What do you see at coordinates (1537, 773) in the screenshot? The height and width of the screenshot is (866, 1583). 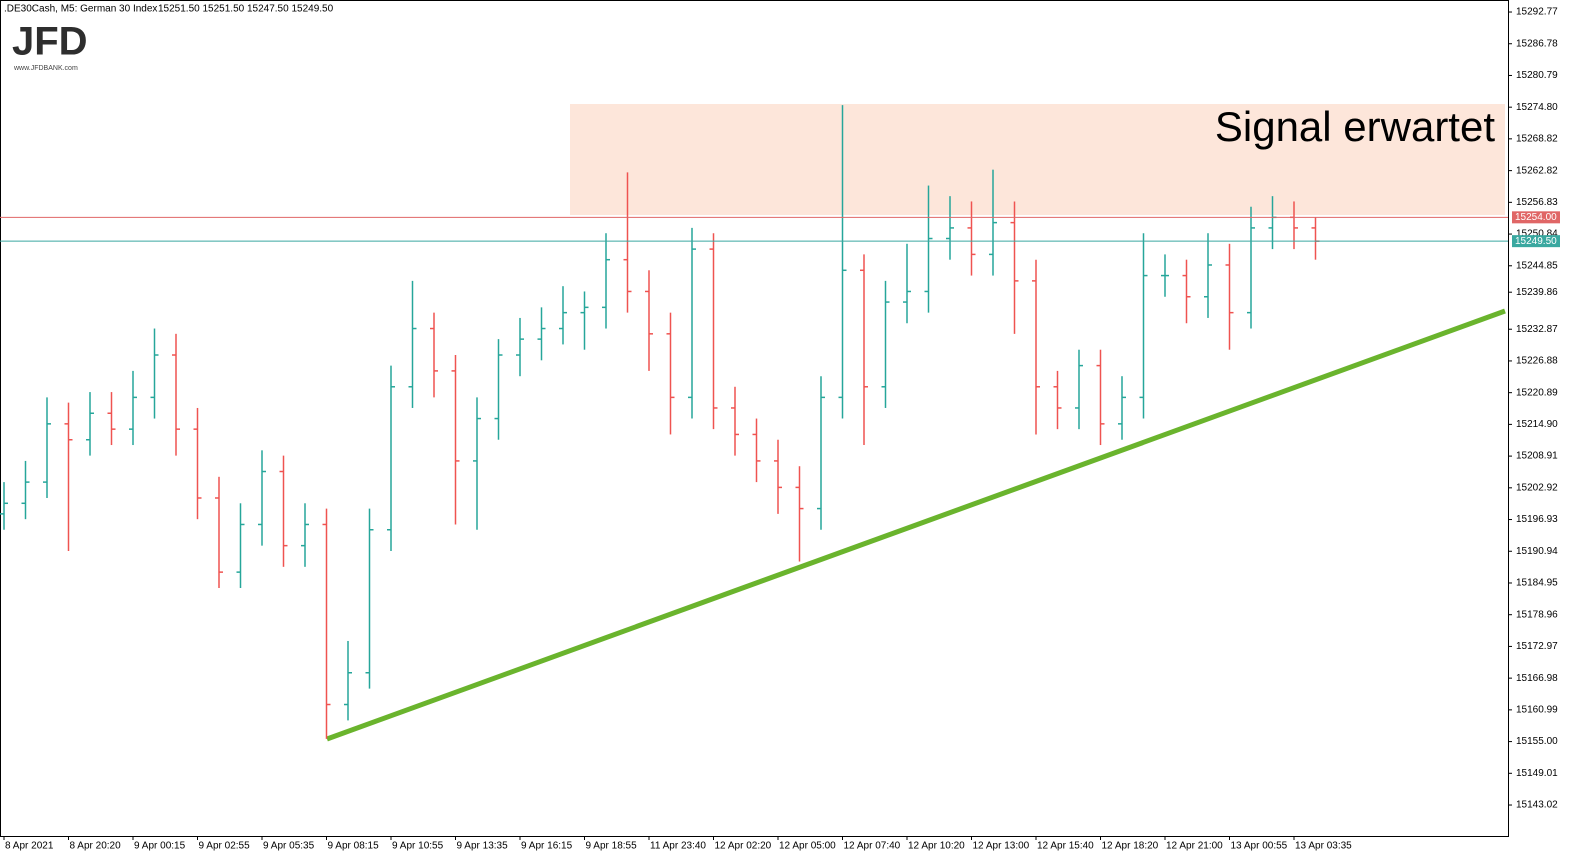 I see `y-tick-label: 15149.01` at bounding box center [1537, 773].